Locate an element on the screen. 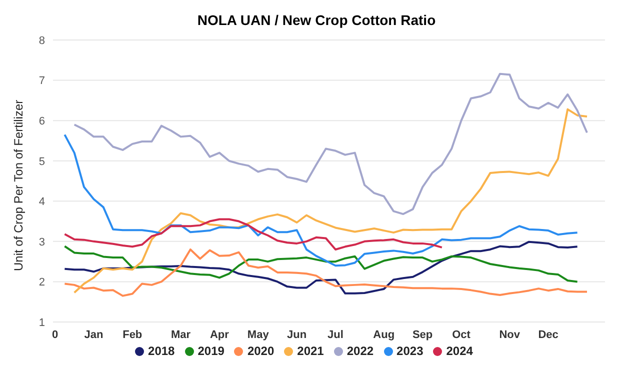  x-tick-label: Jul is located at coordinates (336, 334).